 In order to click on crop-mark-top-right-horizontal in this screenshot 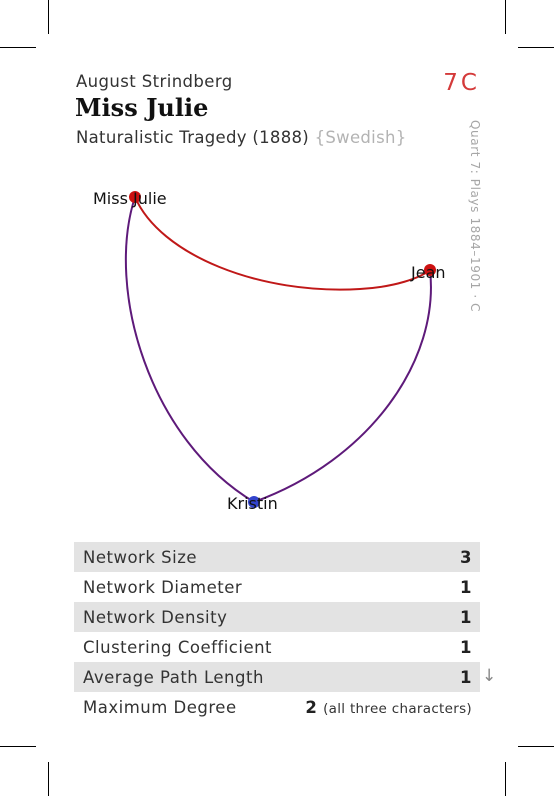, I will do `click(536, 47)`.